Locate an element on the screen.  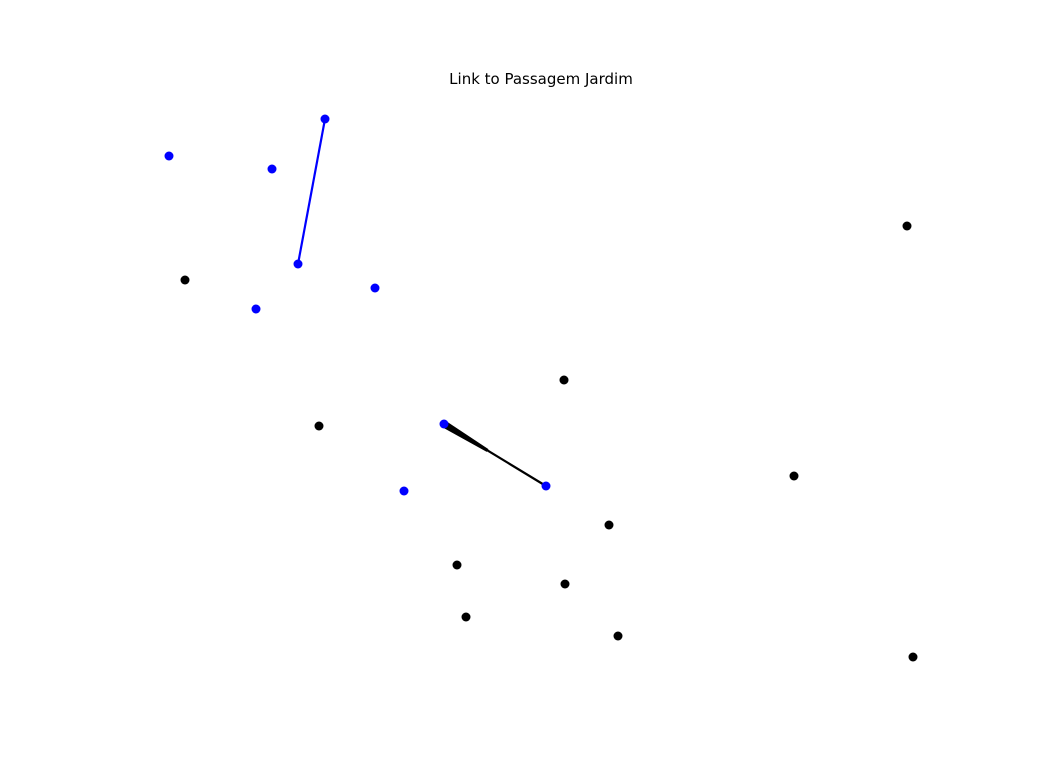
graph-edge-arrowhead is located at coordinates (465, 436).